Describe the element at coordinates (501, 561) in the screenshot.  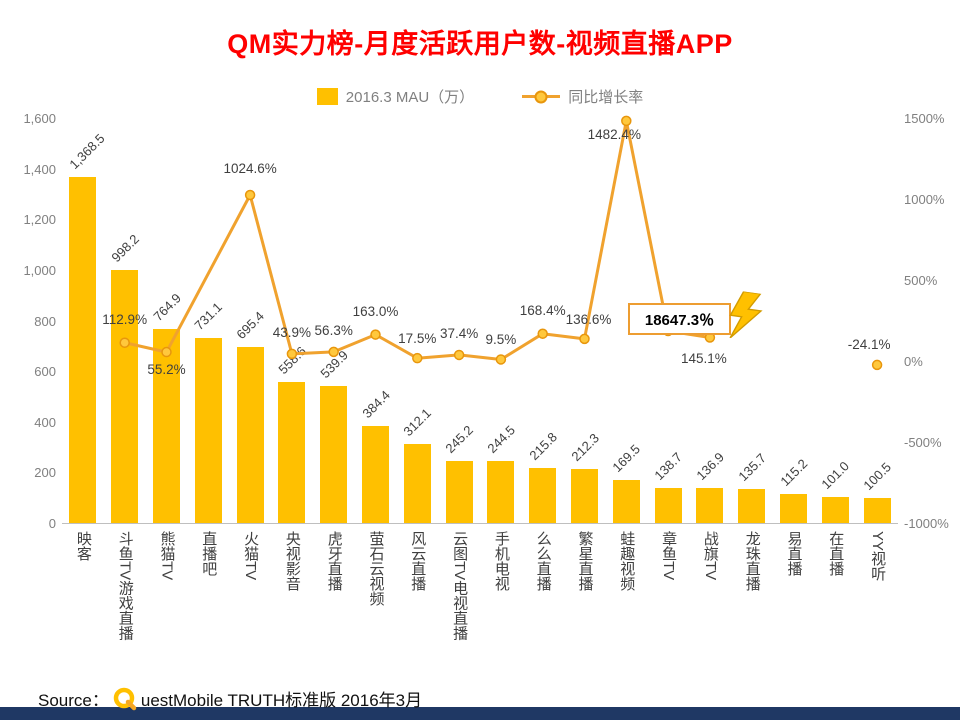
I see `category-label: 手机电视` at that location.